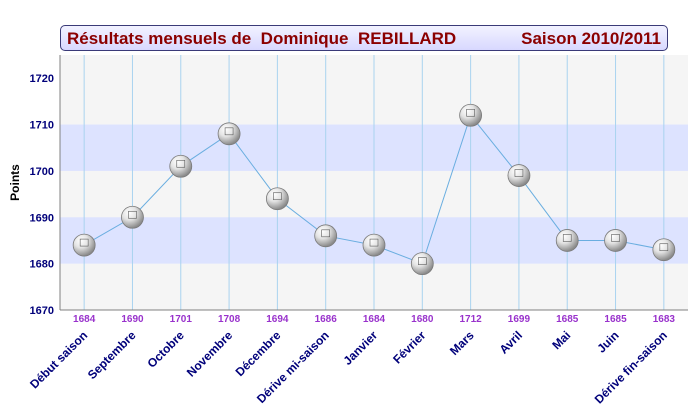 Image resolution: width=700 pixels, height=420 pixels. Describe the element at coordinates (42, 126) in the screenshot. I see `y-tick-label: 1710` at that location.